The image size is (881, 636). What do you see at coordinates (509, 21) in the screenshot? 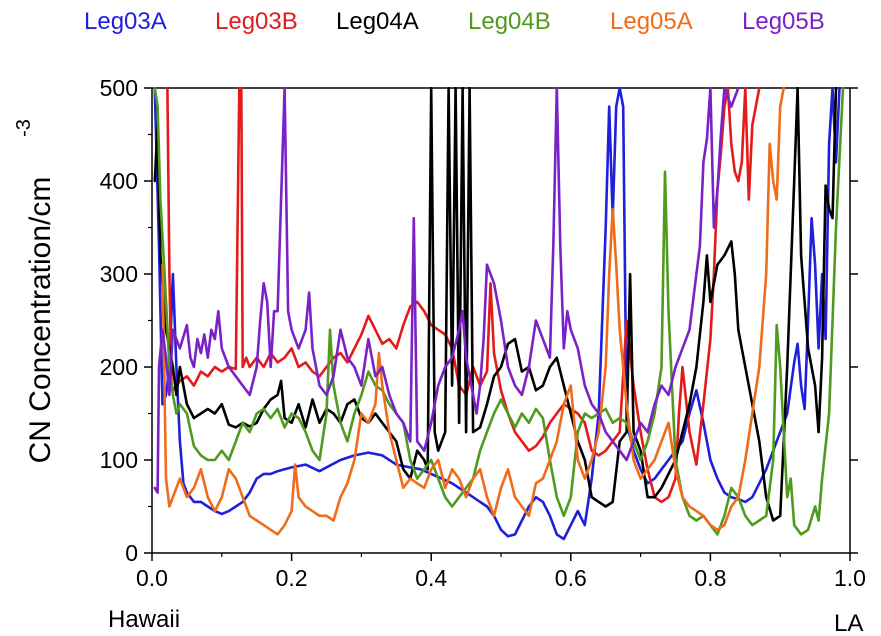
I see `legend-entry-leg04b: Leg04B` at bounding box center [509, 21].